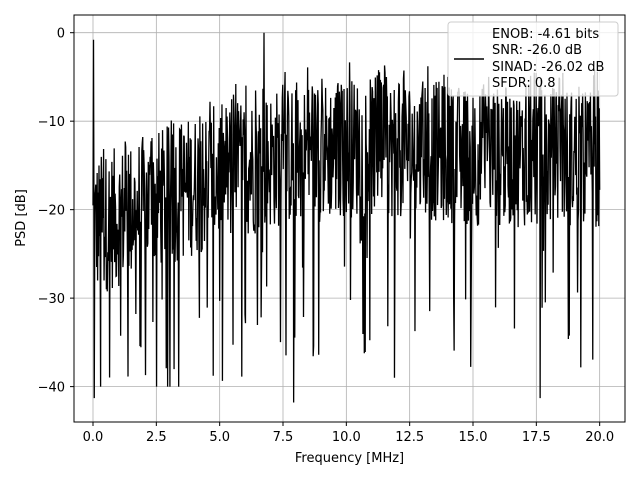  What do you see at coordinates (283, 437) in the screenshot?
I see `x-tick-label: 7.5` at bounding box center [283, 437].